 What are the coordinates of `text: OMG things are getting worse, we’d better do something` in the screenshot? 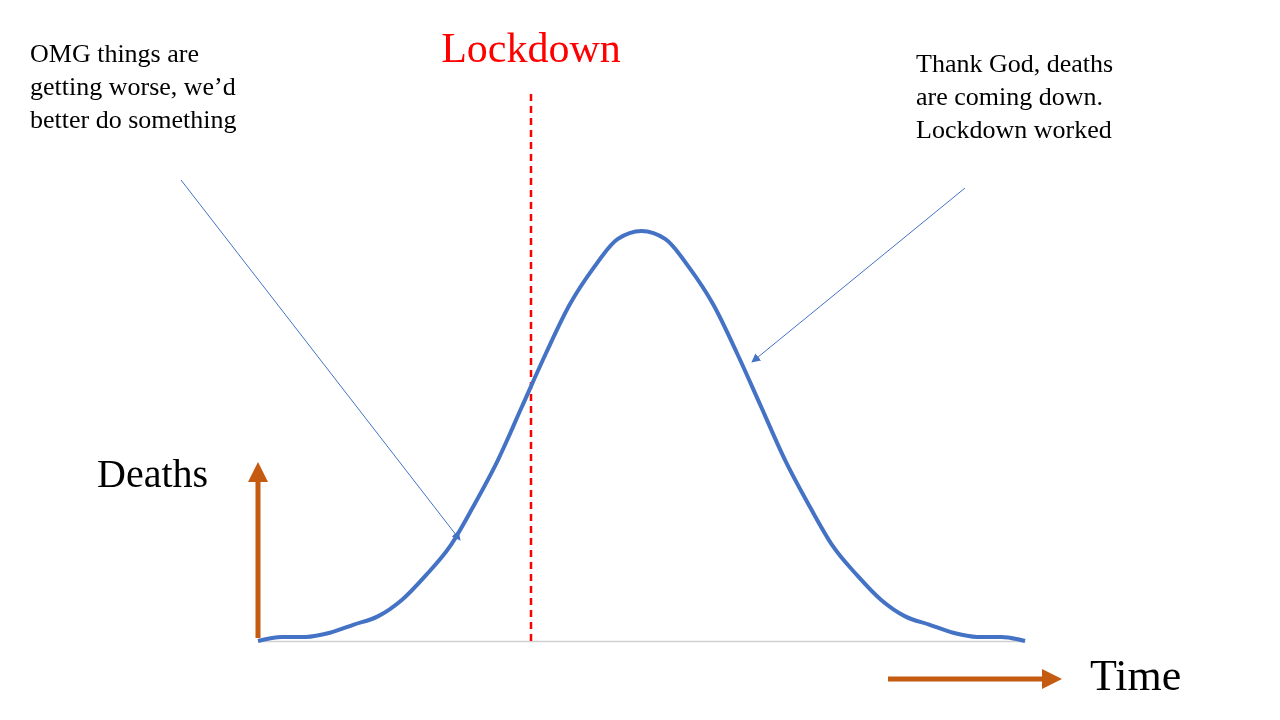 It's located at (133, 86).